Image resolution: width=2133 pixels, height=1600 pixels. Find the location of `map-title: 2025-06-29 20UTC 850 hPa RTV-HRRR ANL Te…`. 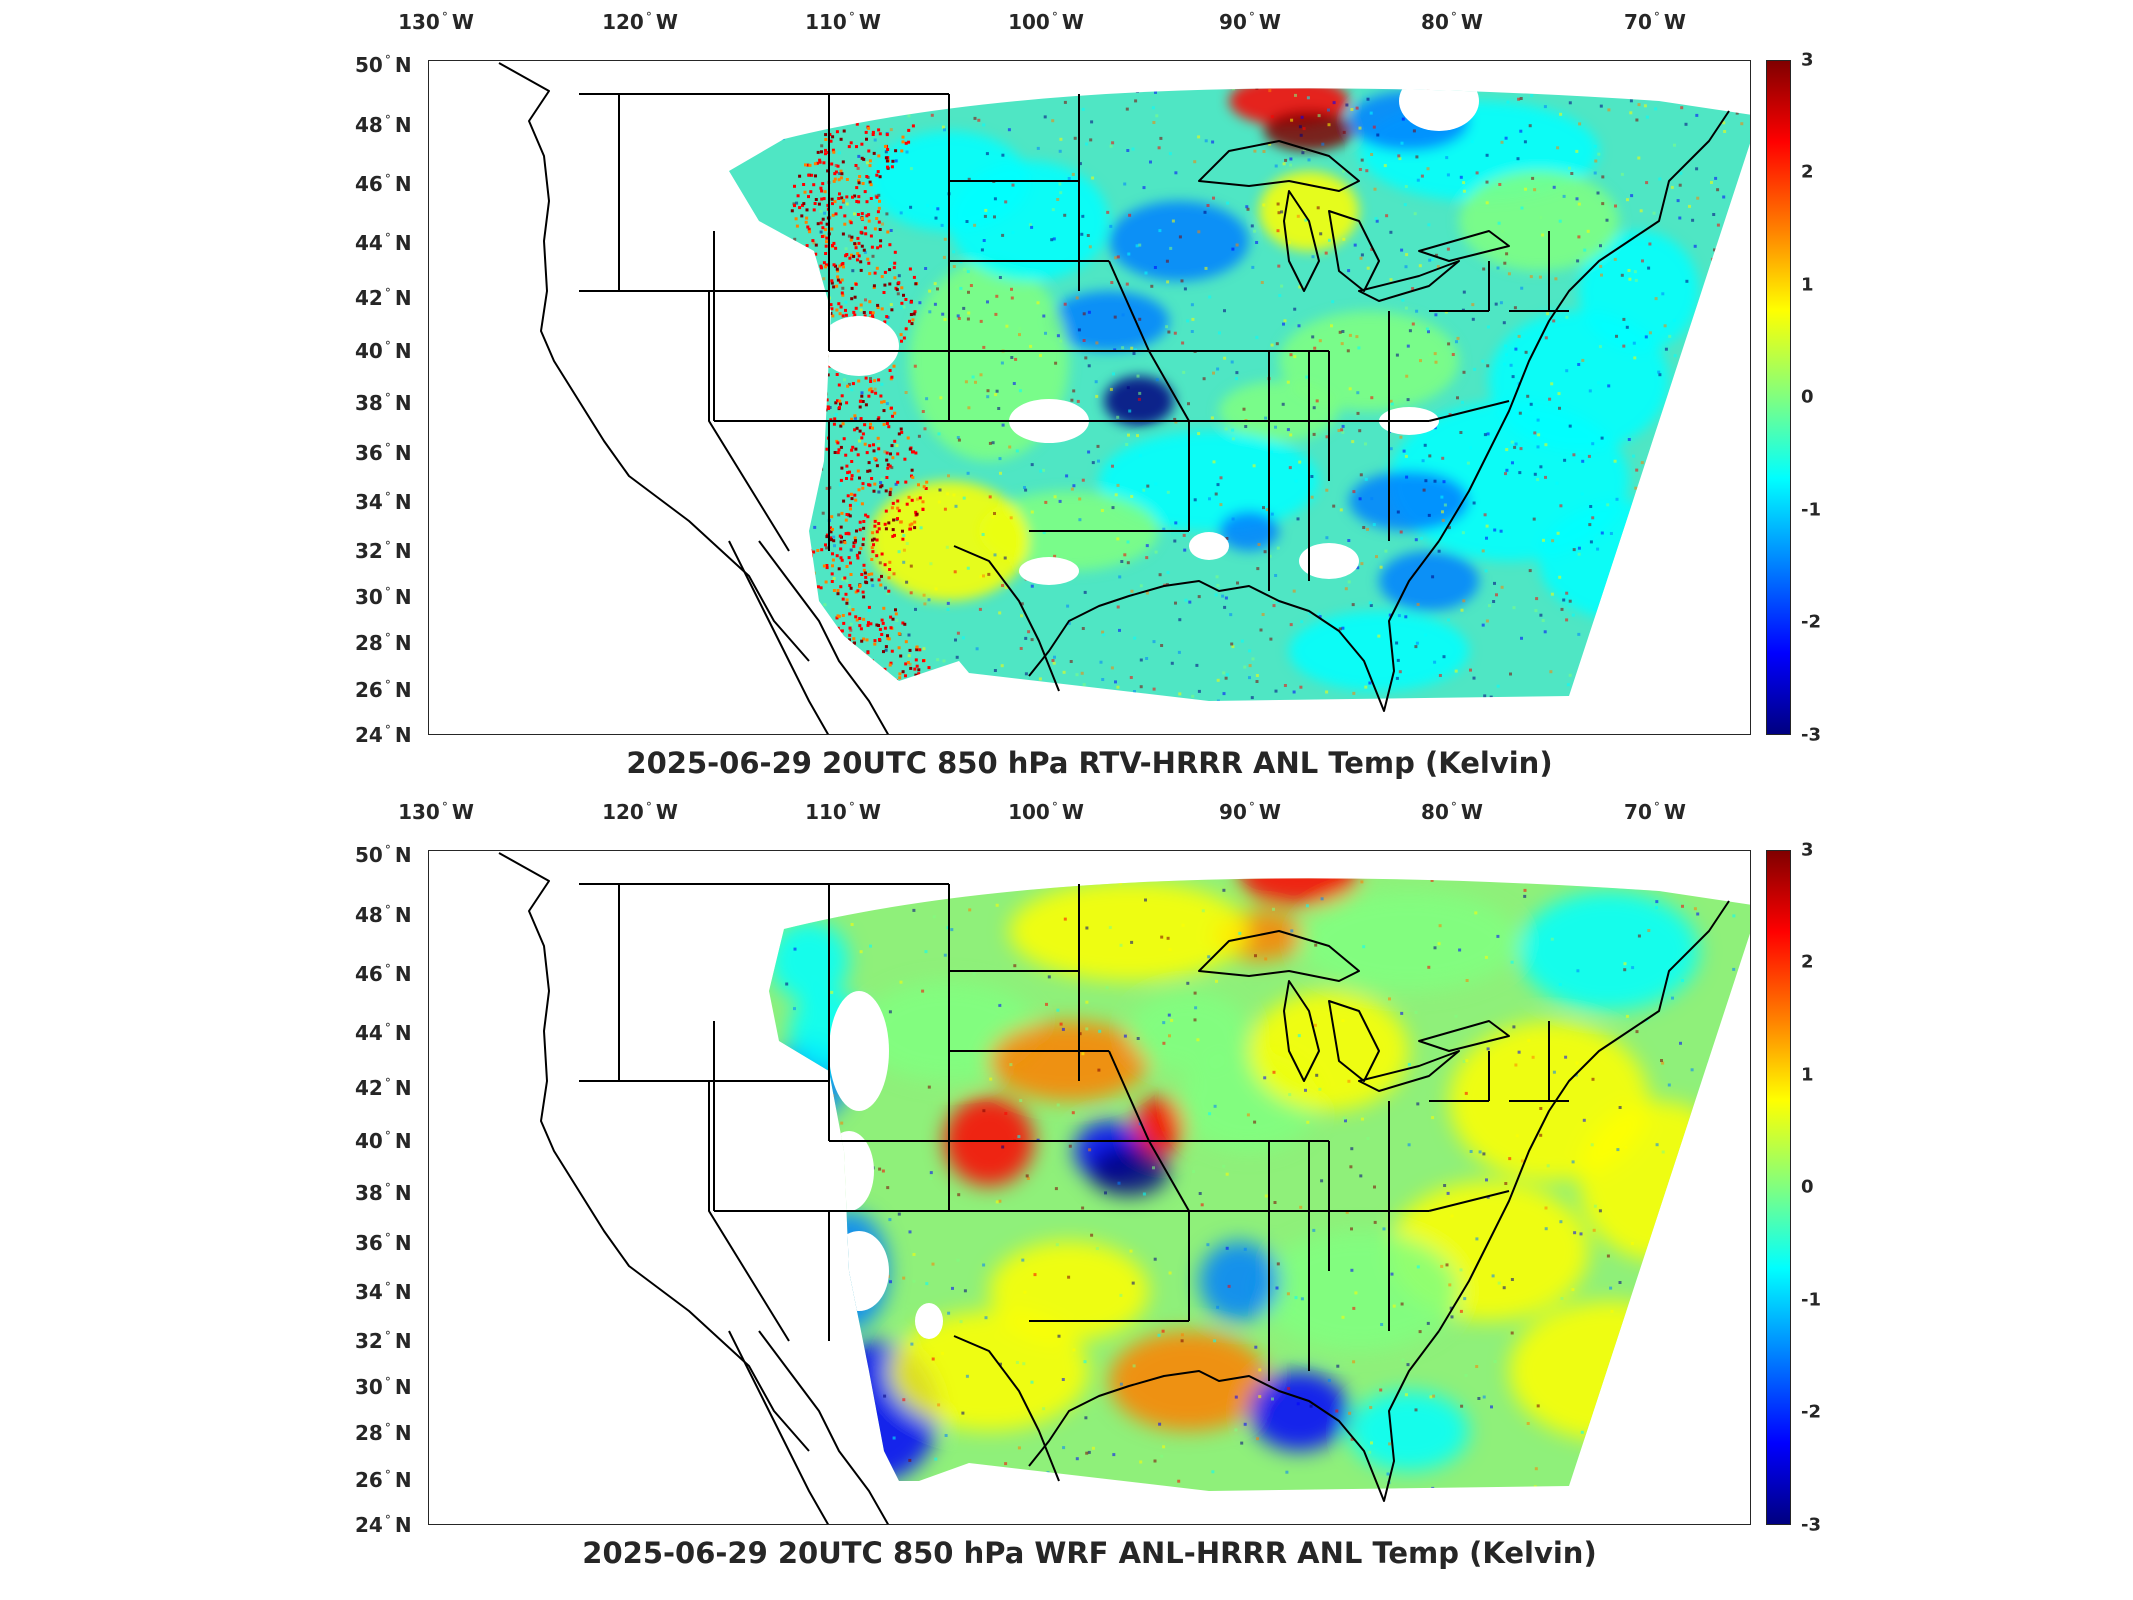

map-title: 2025-06-29 20UTC 850 hPa RTV-HRRR ANL Te… is located at coordinates (1089, 763).